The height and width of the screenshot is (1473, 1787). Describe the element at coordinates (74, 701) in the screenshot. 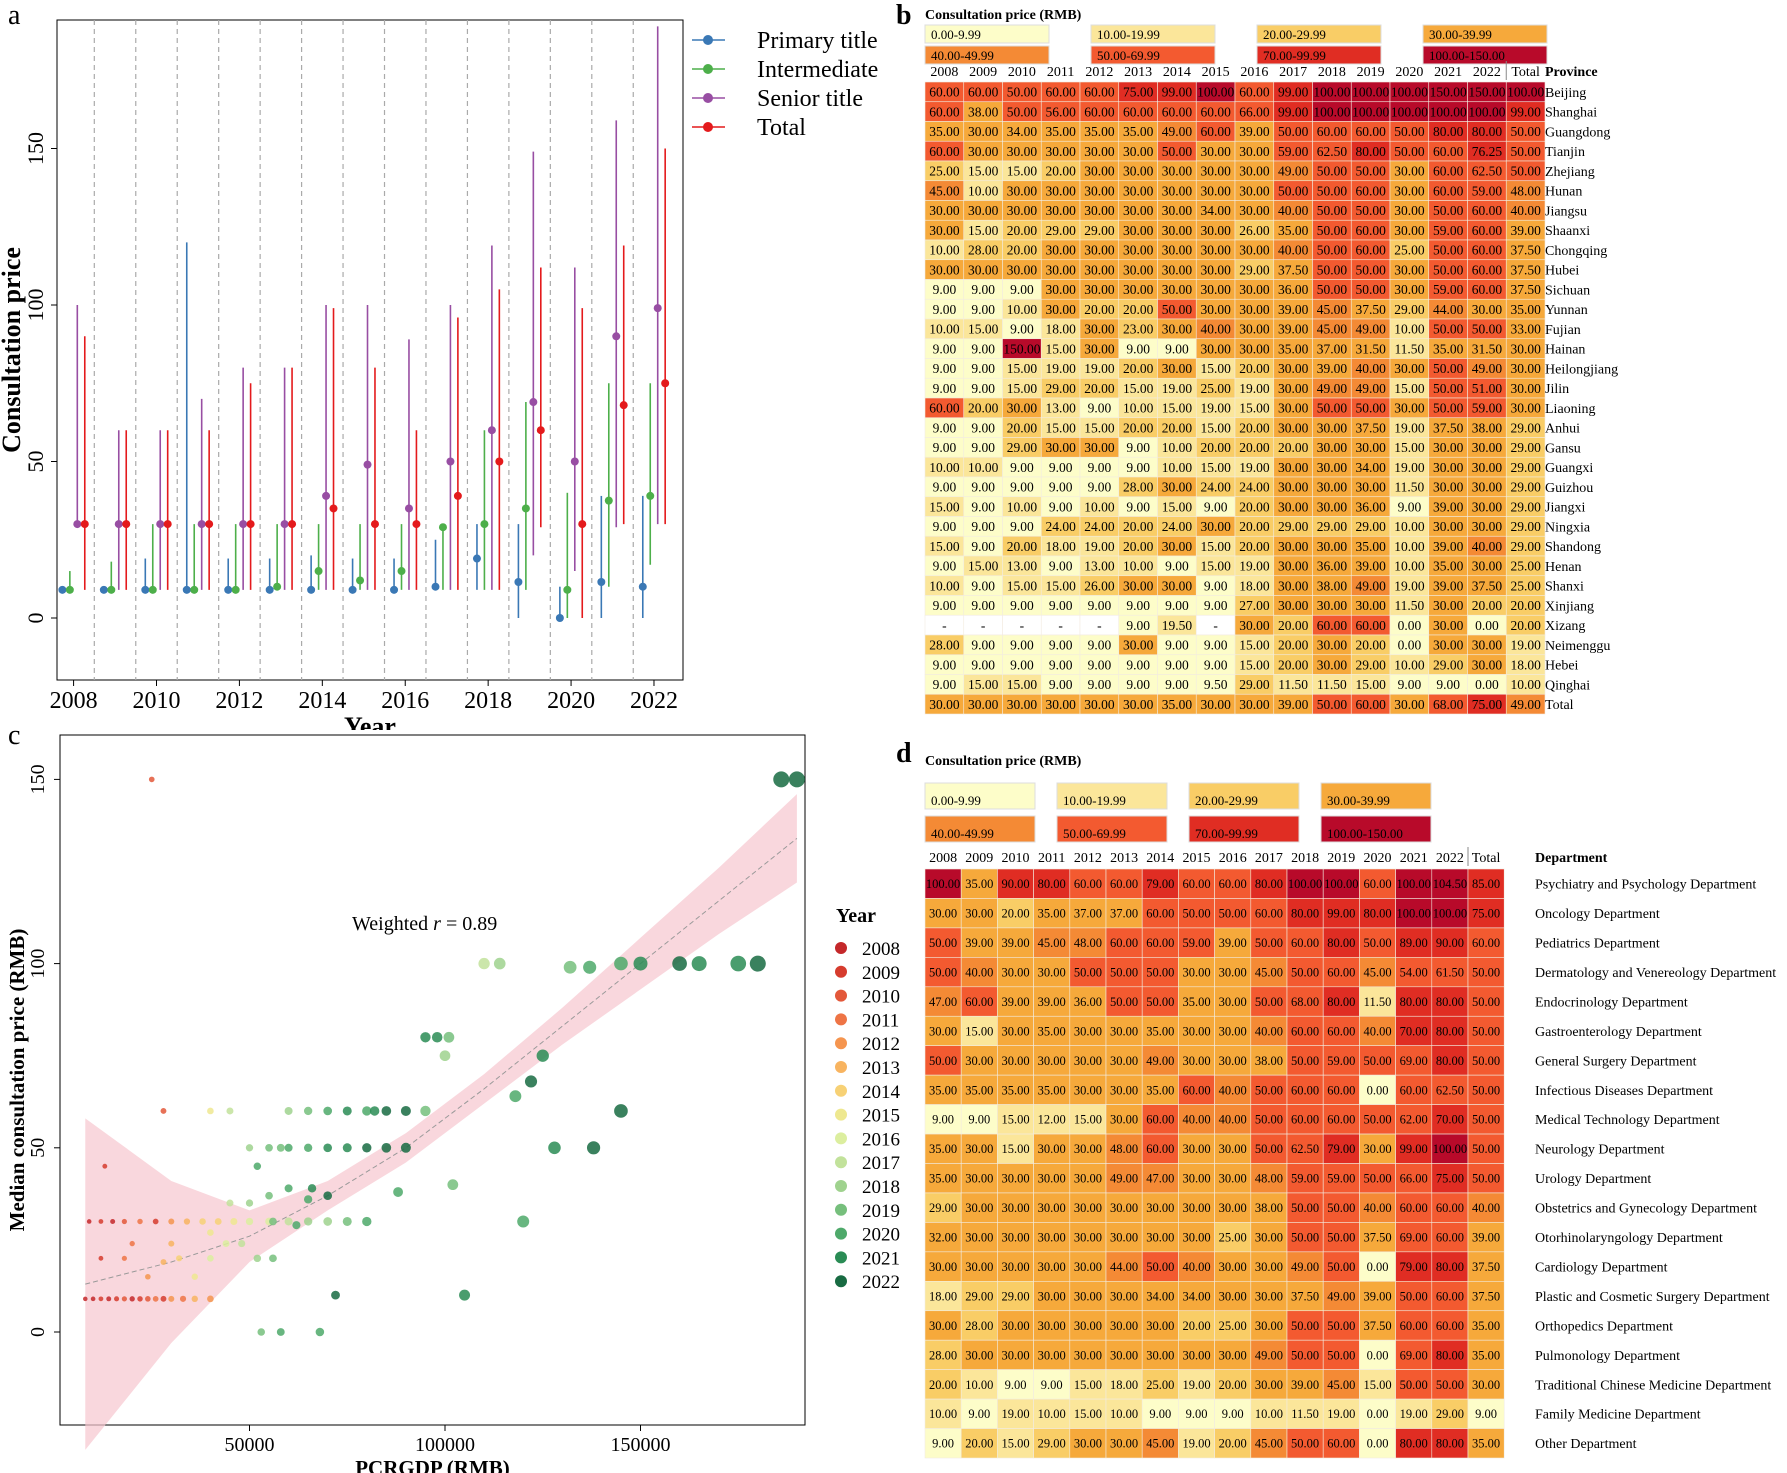

I see `x-tick-label: 2008` at that location.